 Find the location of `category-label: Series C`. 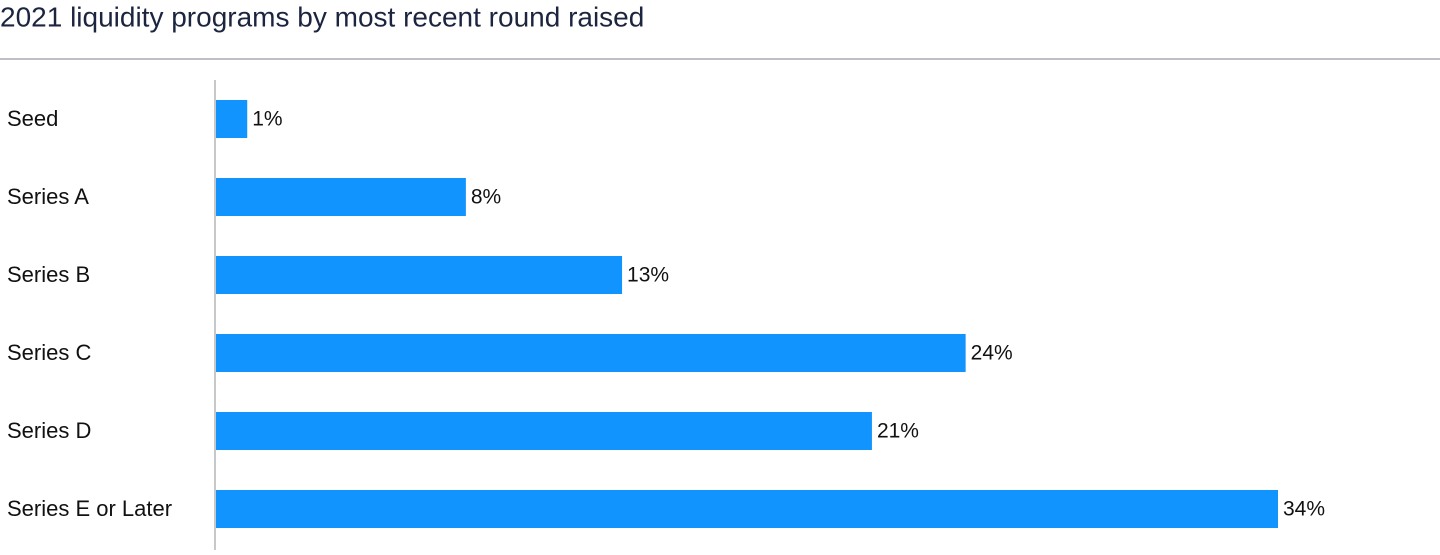

category-label: Series C is located at coordinates (49, 352).